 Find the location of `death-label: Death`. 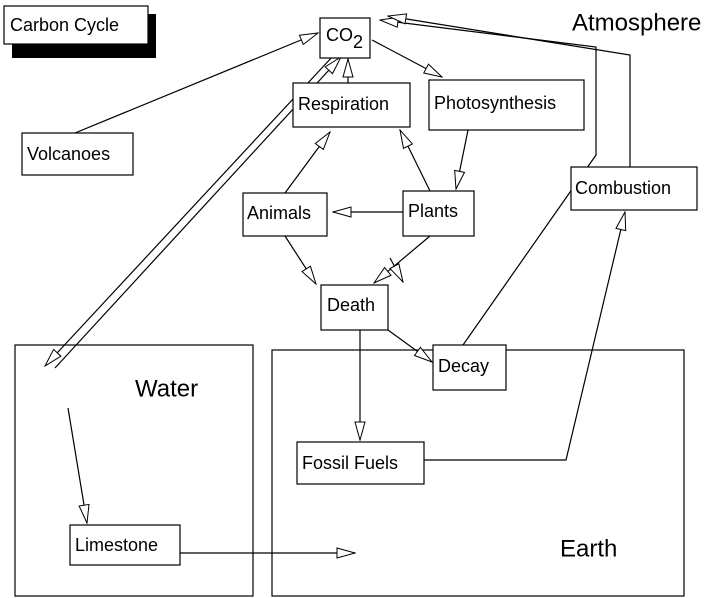

death-label: Death is located at coordinates (351, 305).